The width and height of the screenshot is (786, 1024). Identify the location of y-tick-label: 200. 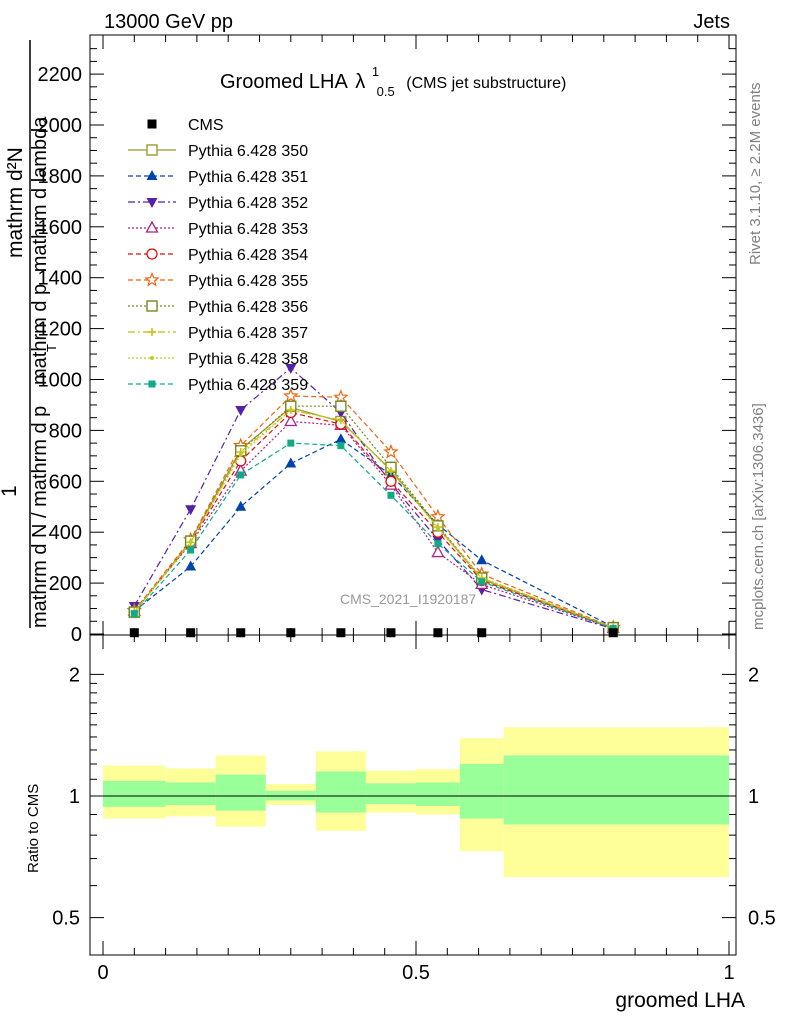
(65, 584).